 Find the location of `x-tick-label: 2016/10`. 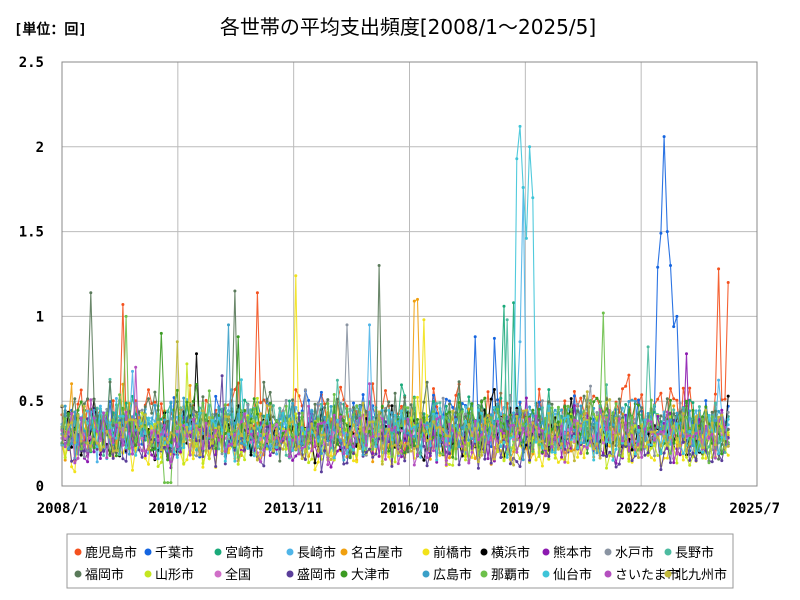

x-tick-label: 2016/10 is located at coordinates (409, 509).